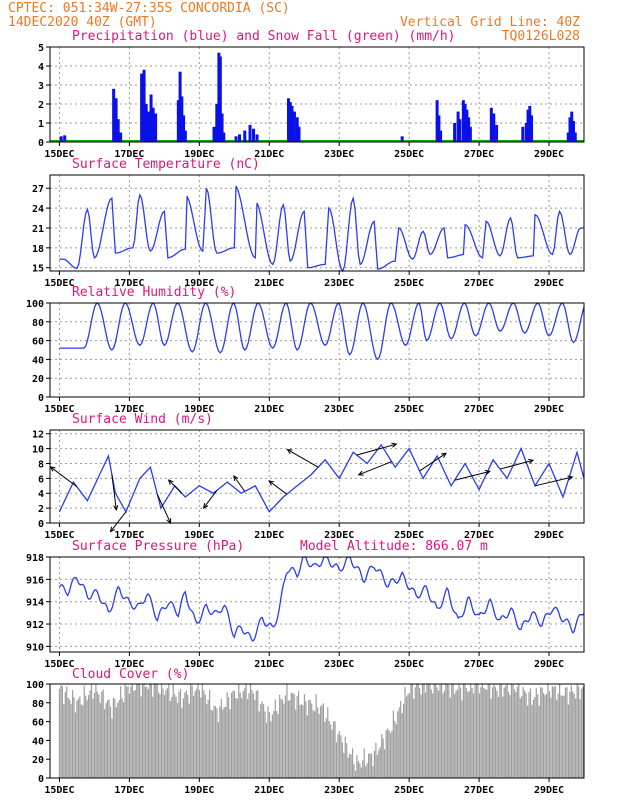 The image size is (618, 800). I want to click on x-tick-label: 19DEC, so click(199, 535).